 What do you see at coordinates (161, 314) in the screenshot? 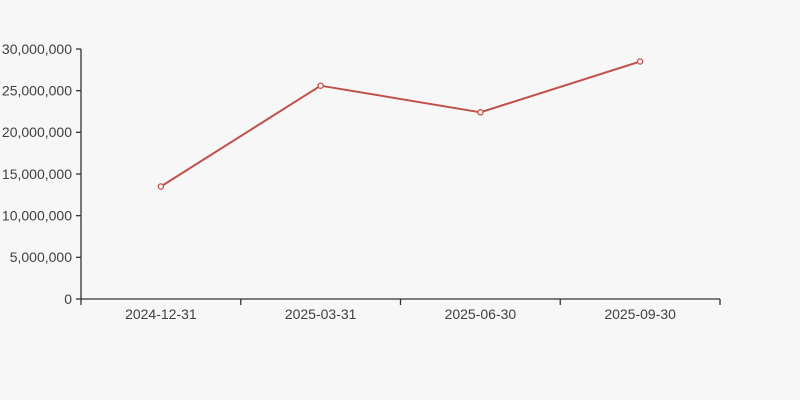
I see `x-axis-tick-label: 2024-12-31` at bounding box center [161, 314].